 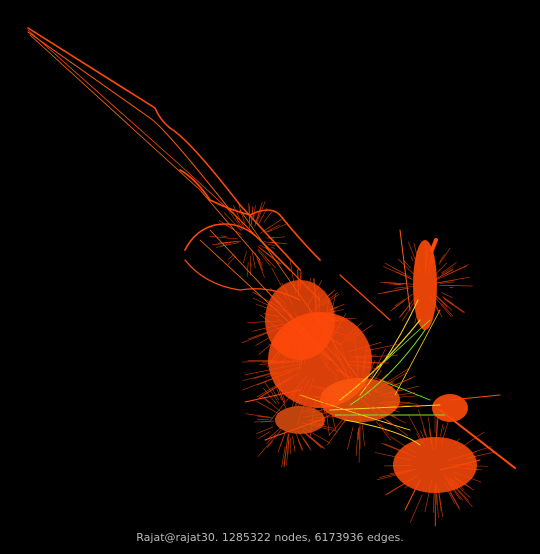 I want to click on bridge-edge, so click(x=387, y=367).